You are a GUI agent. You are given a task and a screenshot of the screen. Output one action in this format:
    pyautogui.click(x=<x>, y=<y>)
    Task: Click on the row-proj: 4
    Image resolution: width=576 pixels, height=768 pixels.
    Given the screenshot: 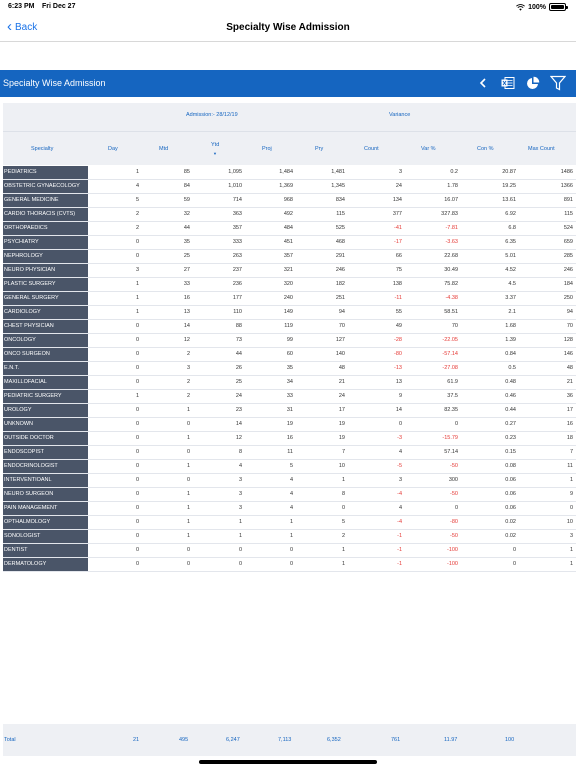 What is the action you would take?
    pyautogui.click(x=291, y=508)
    